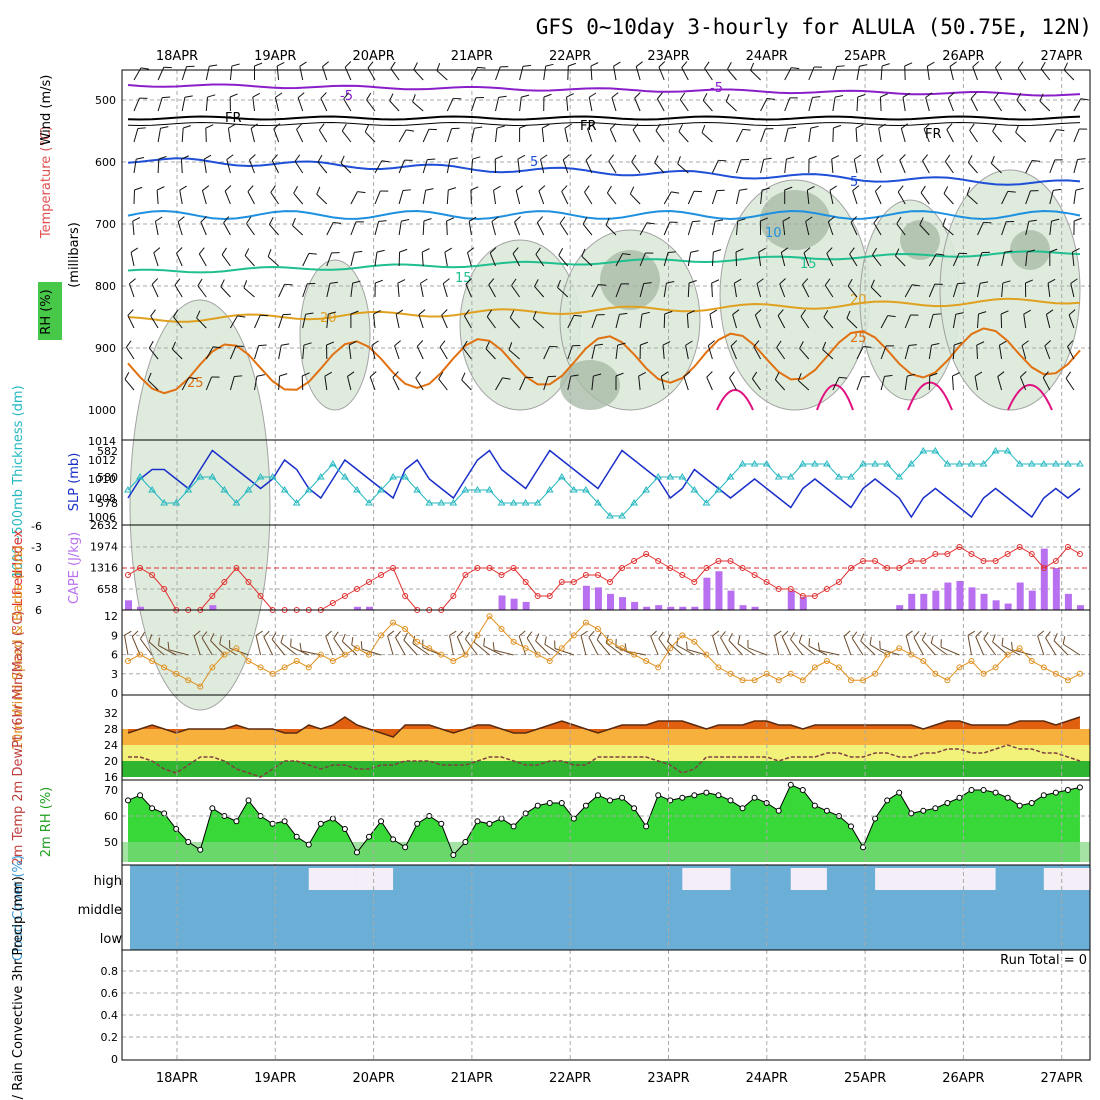 The image size is (1100, 1100). I want to click on li-tick: 3, so click(38, 589).